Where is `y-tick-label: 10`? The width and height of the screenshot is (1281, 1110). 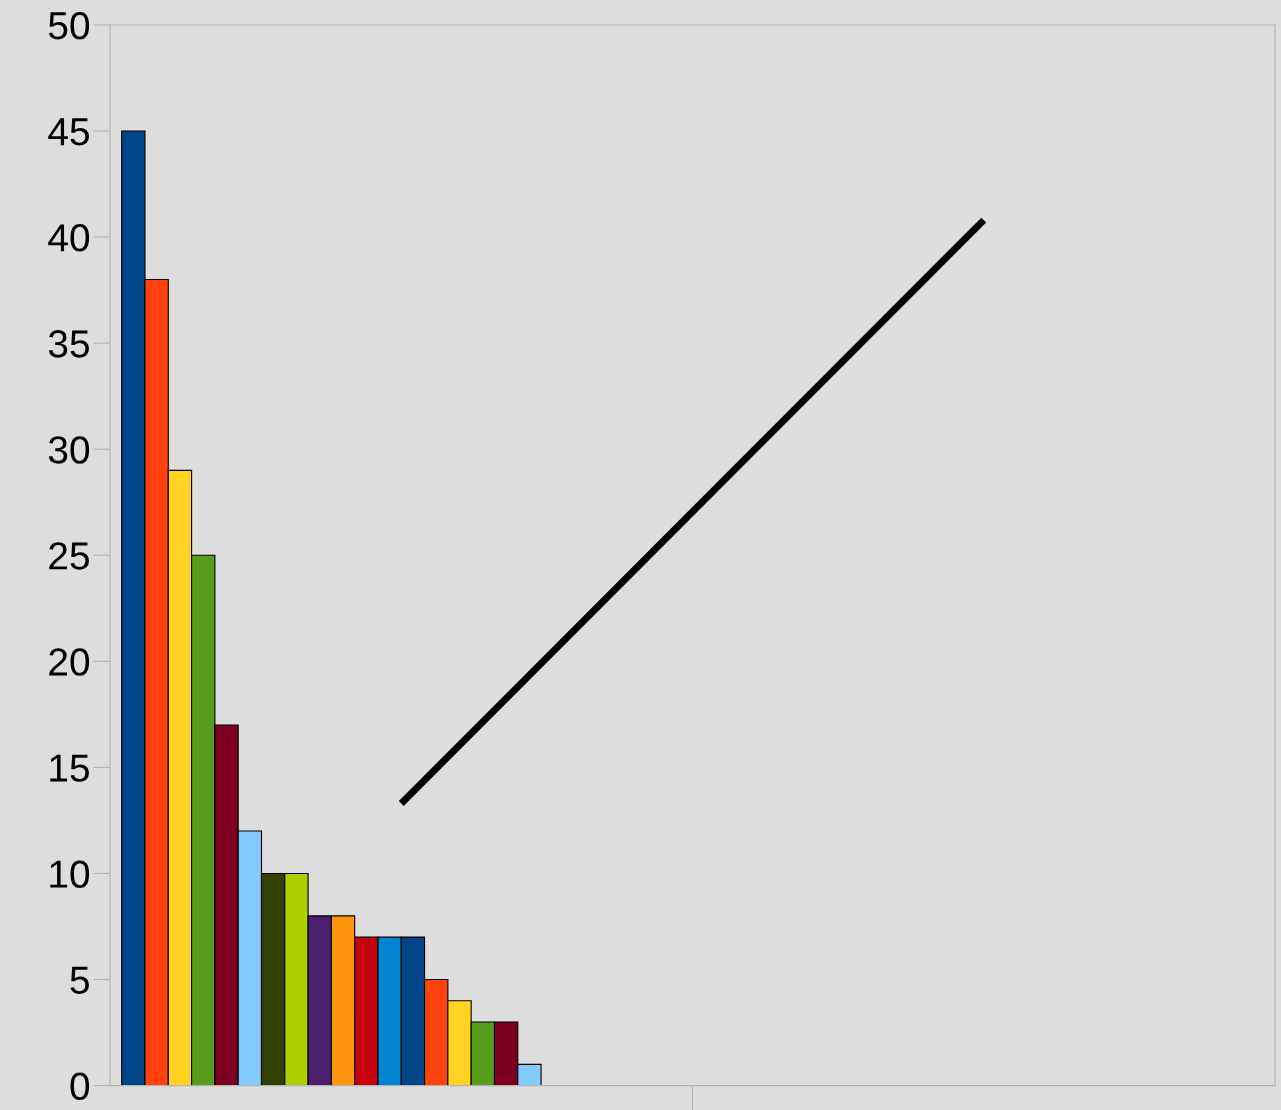 y-tick-label: 10 is located at coordinates (70, 874).